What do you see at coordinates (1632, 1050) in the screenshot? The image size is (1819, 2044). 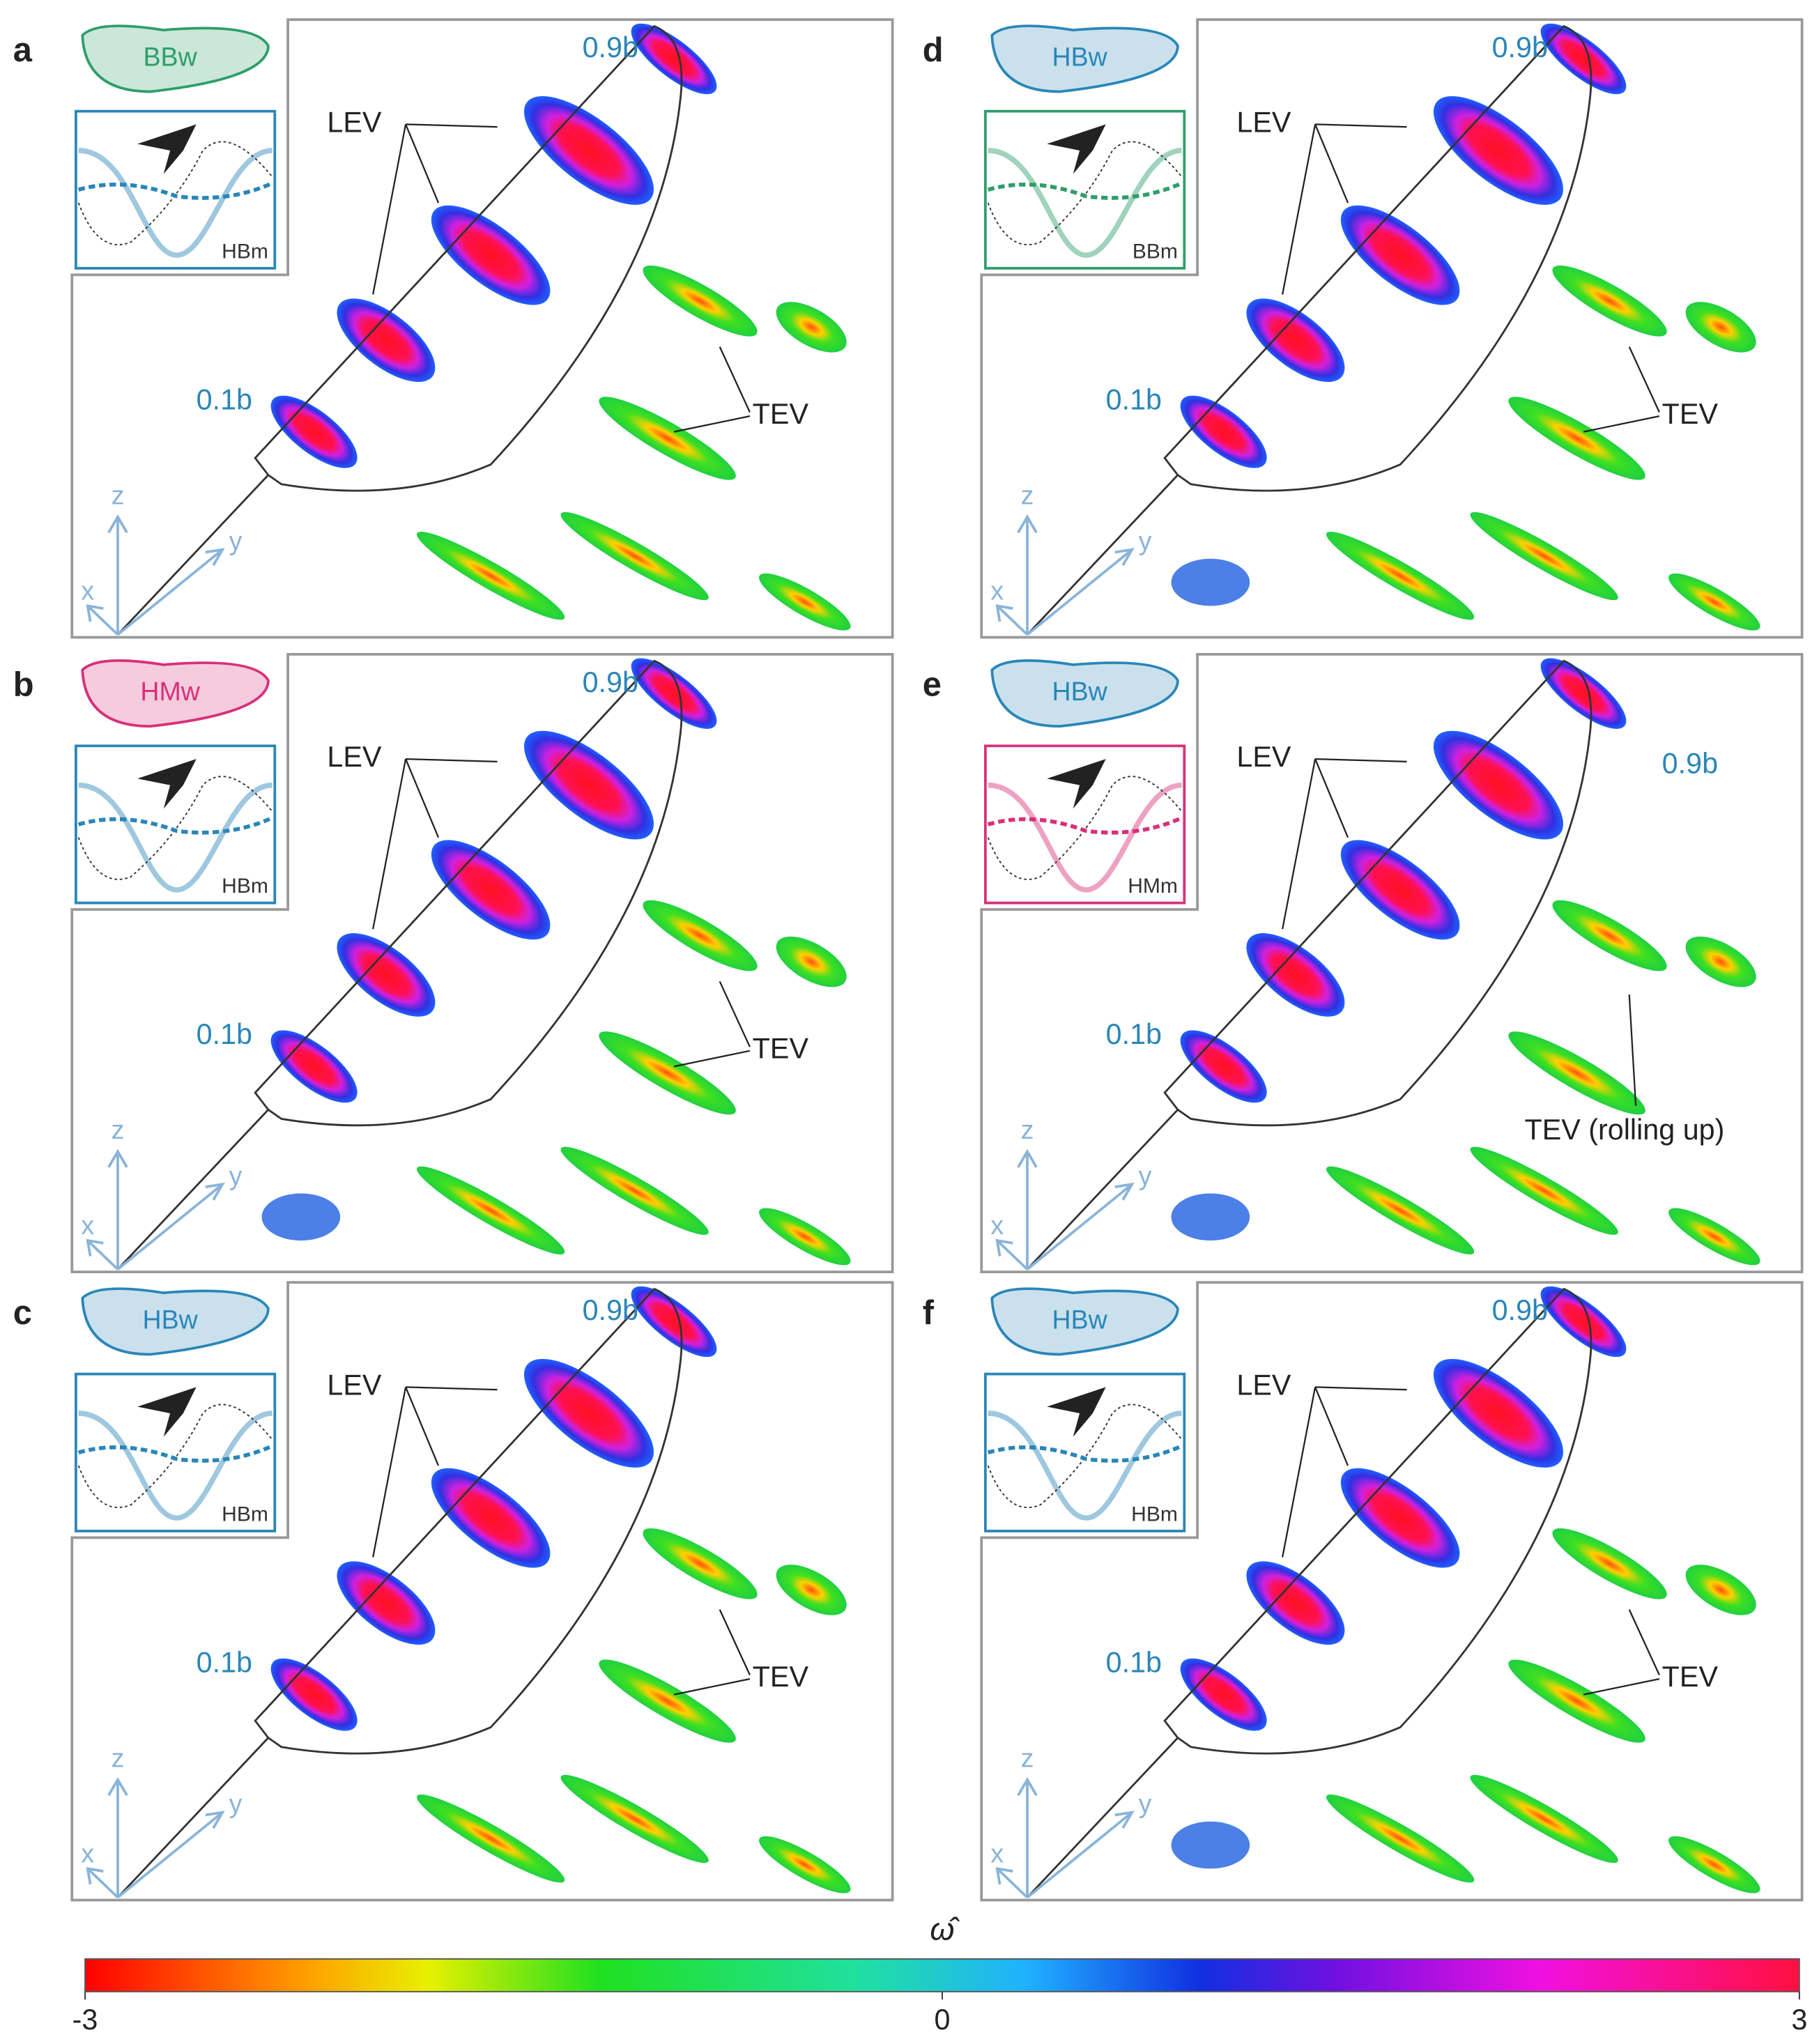 I see `tev-arrows` at bounding box center [1632, 1050].